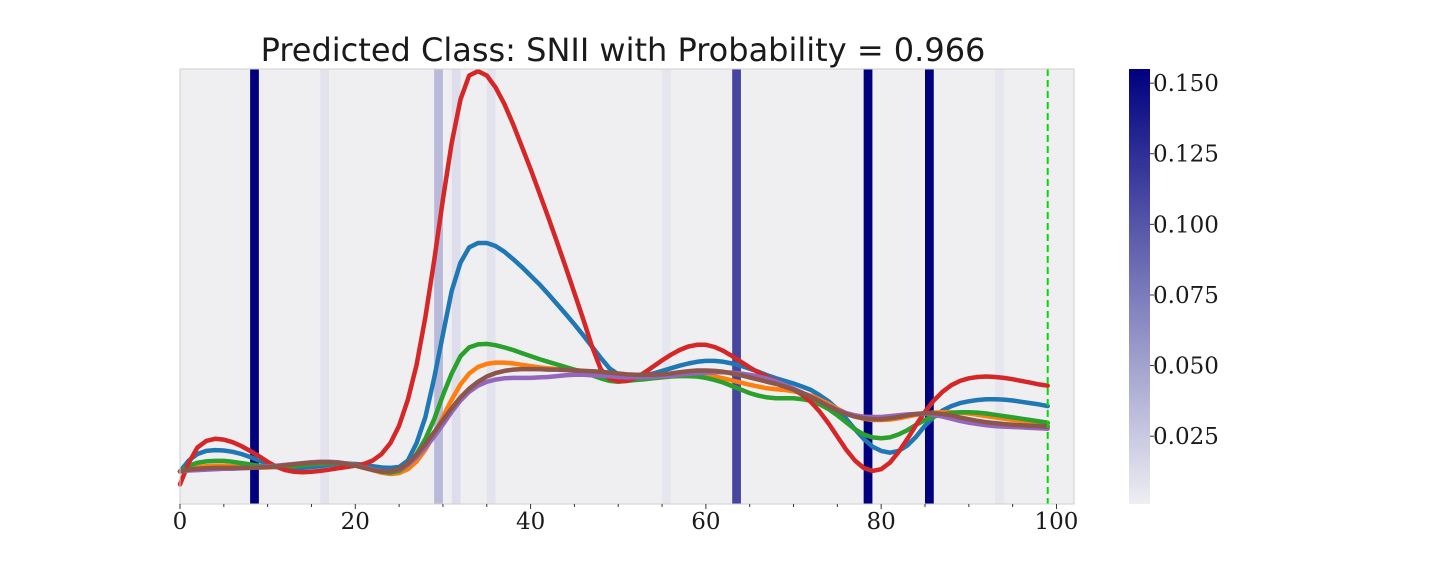 This screenshot has height=576, width=1440. I want to click on x-tick-label: 20, so click(355, 522).